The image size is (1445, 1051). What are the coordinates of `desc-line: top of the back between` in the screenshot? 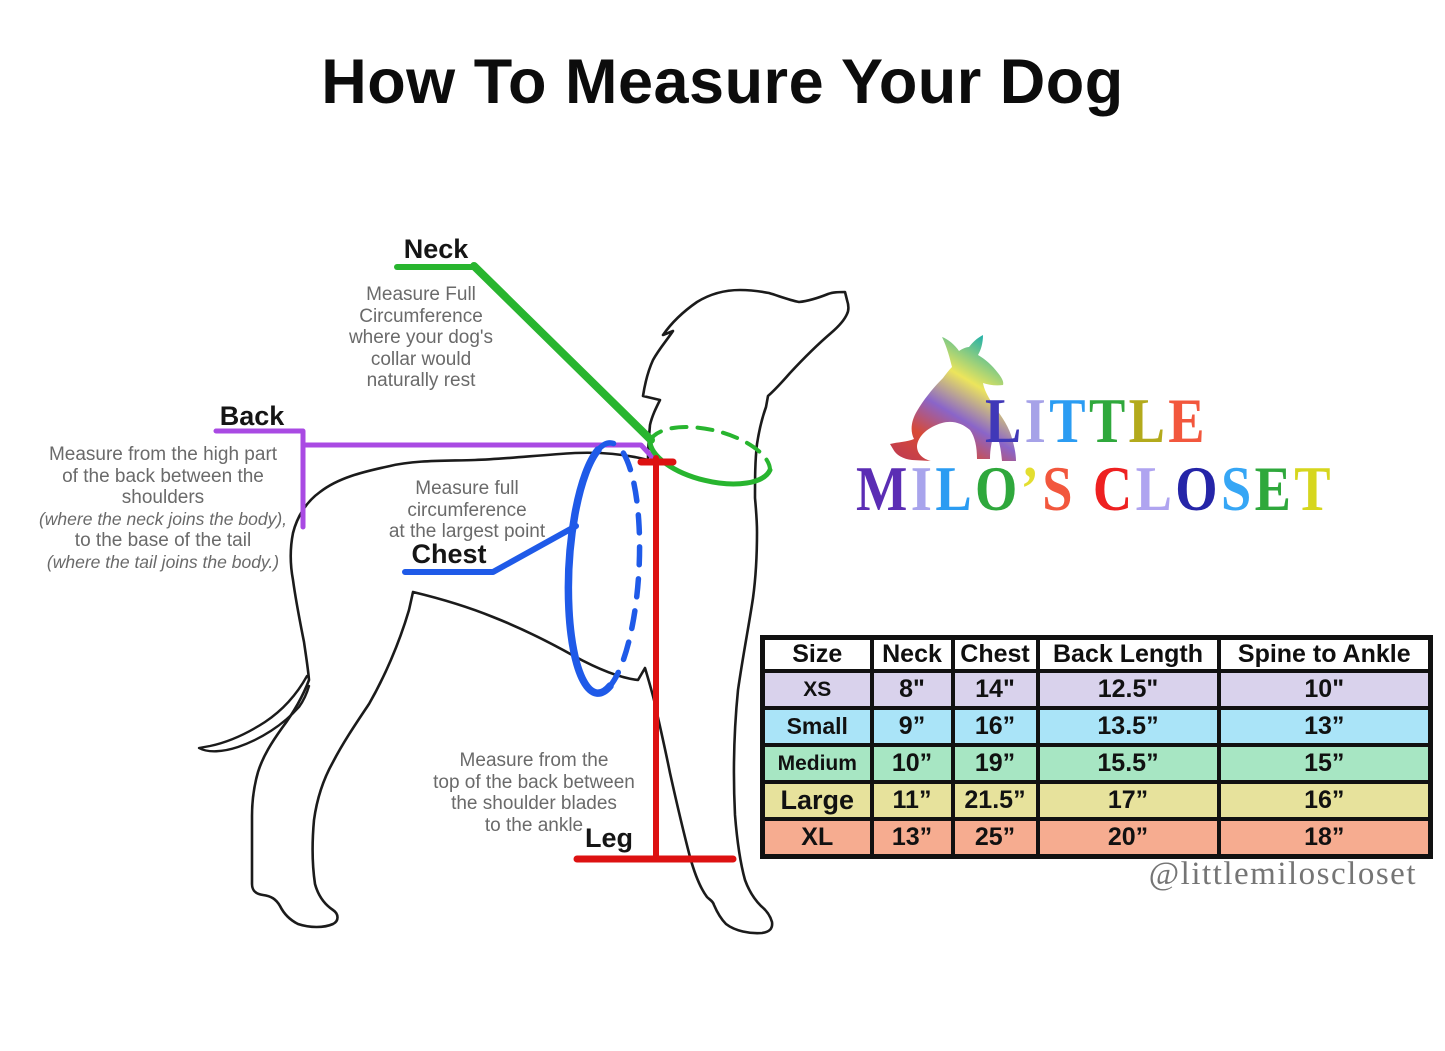 It's located at (534, 782).